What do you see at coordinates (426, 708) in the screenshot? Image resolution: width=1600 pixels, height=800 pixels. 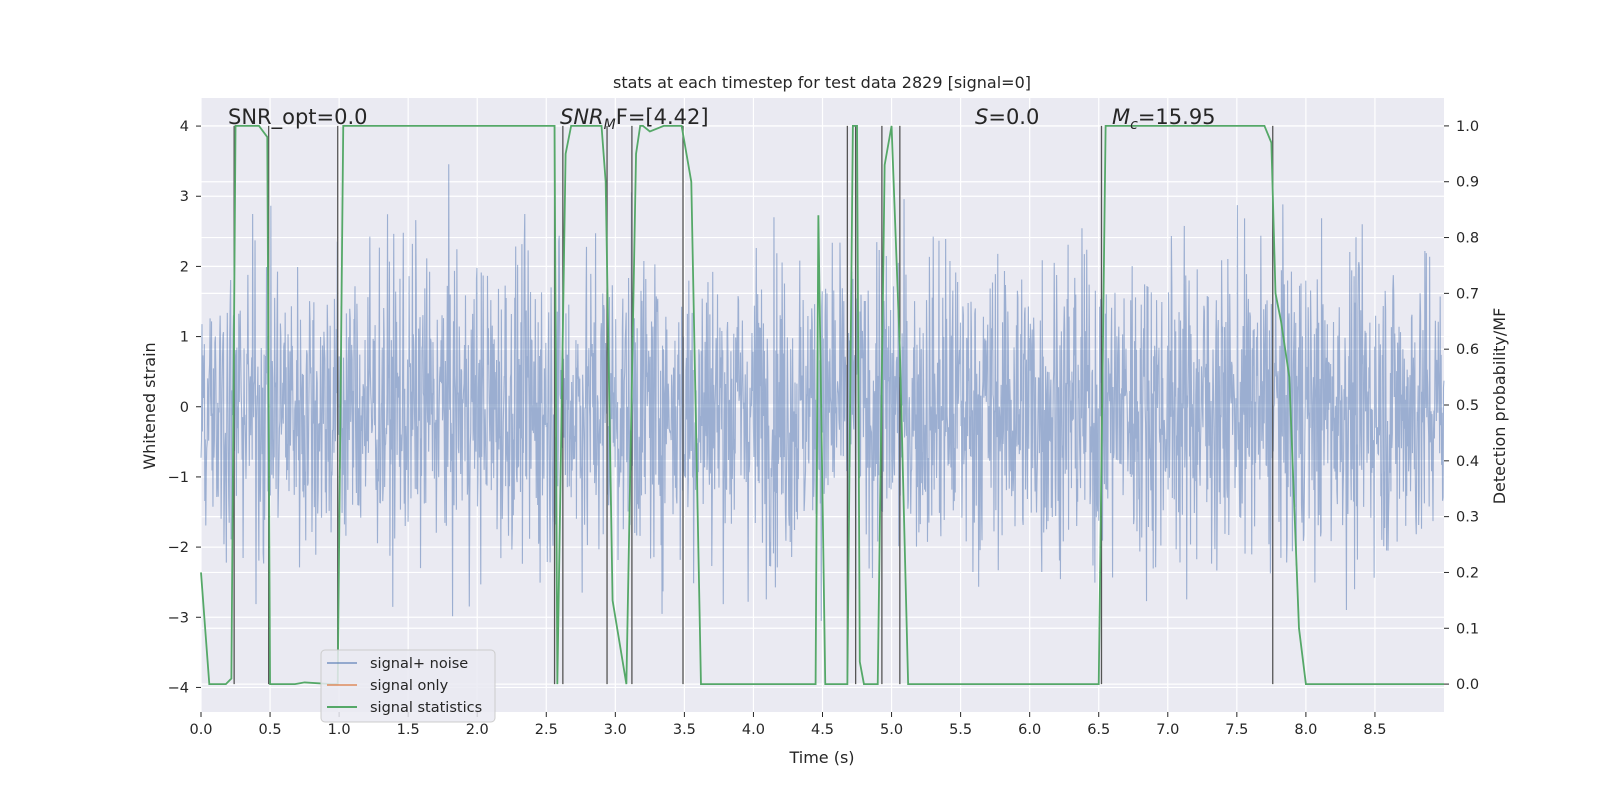 I see `legend-label-signal-statistics: signal statistics` at bounding box center [426, 708].